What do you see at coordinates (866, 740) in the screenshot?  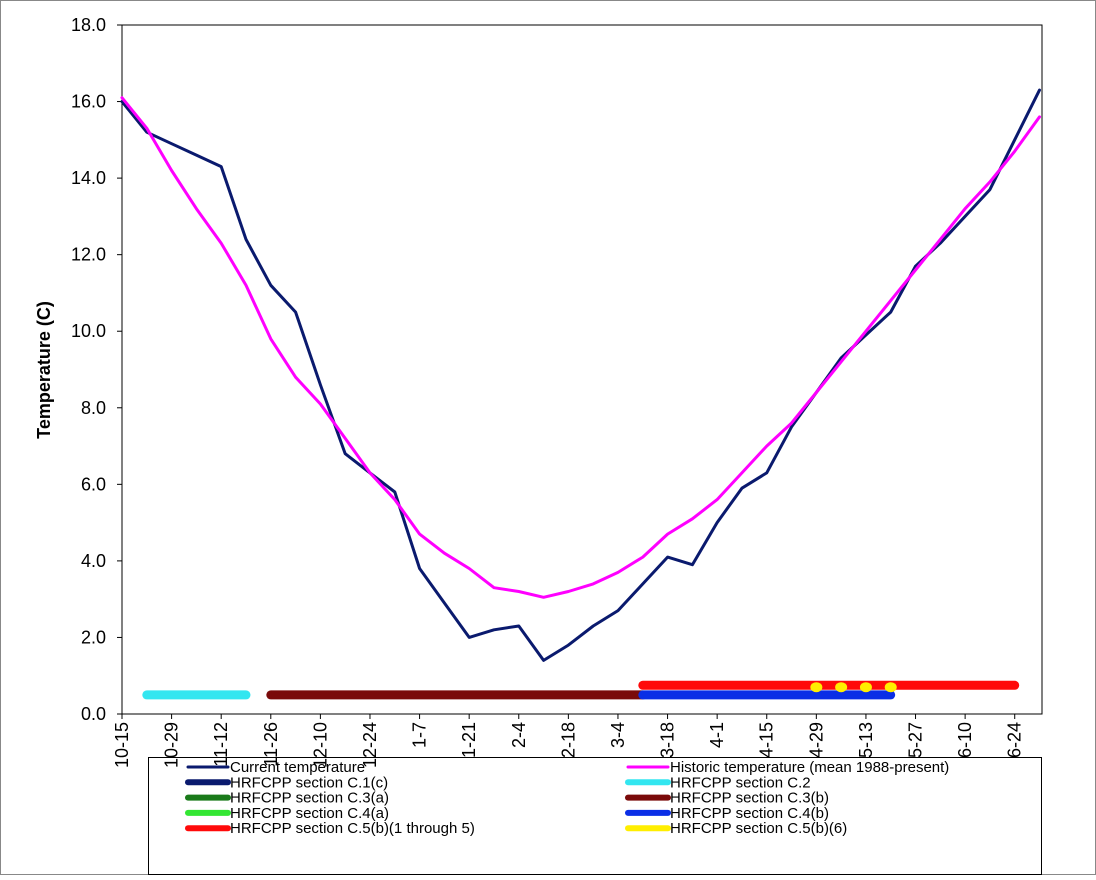 I see `x-tick-label: 5-13` at bounding box center [866, 740].